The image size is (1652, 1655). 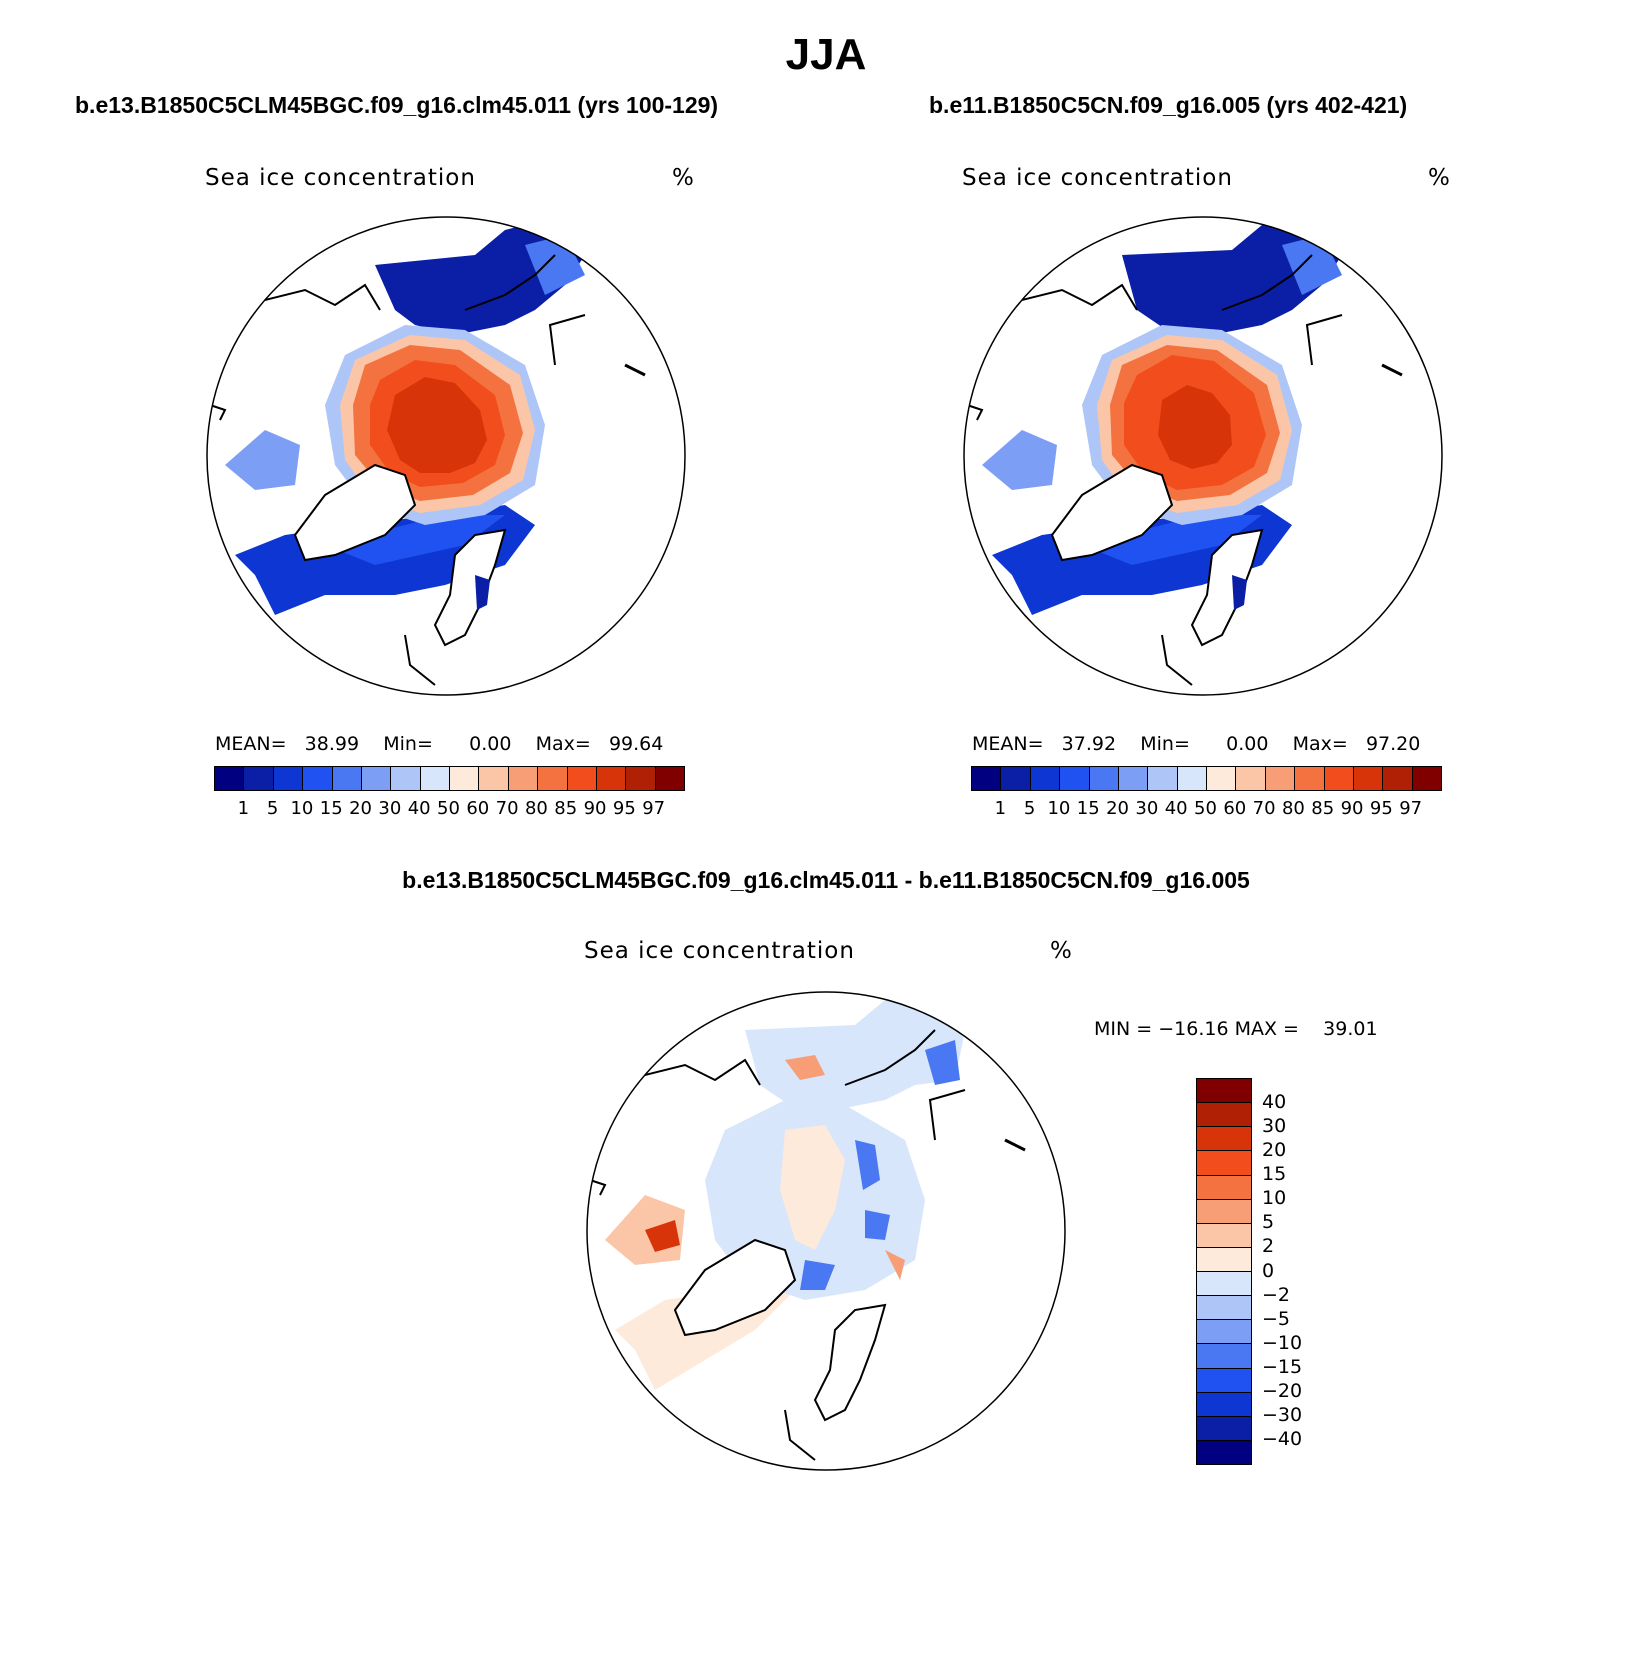 What do you see at coordinates (1276, 1294) in the screenshot?
I see `diff-colorbar-tick-label: −2` at bounding box center [1276, 1294].